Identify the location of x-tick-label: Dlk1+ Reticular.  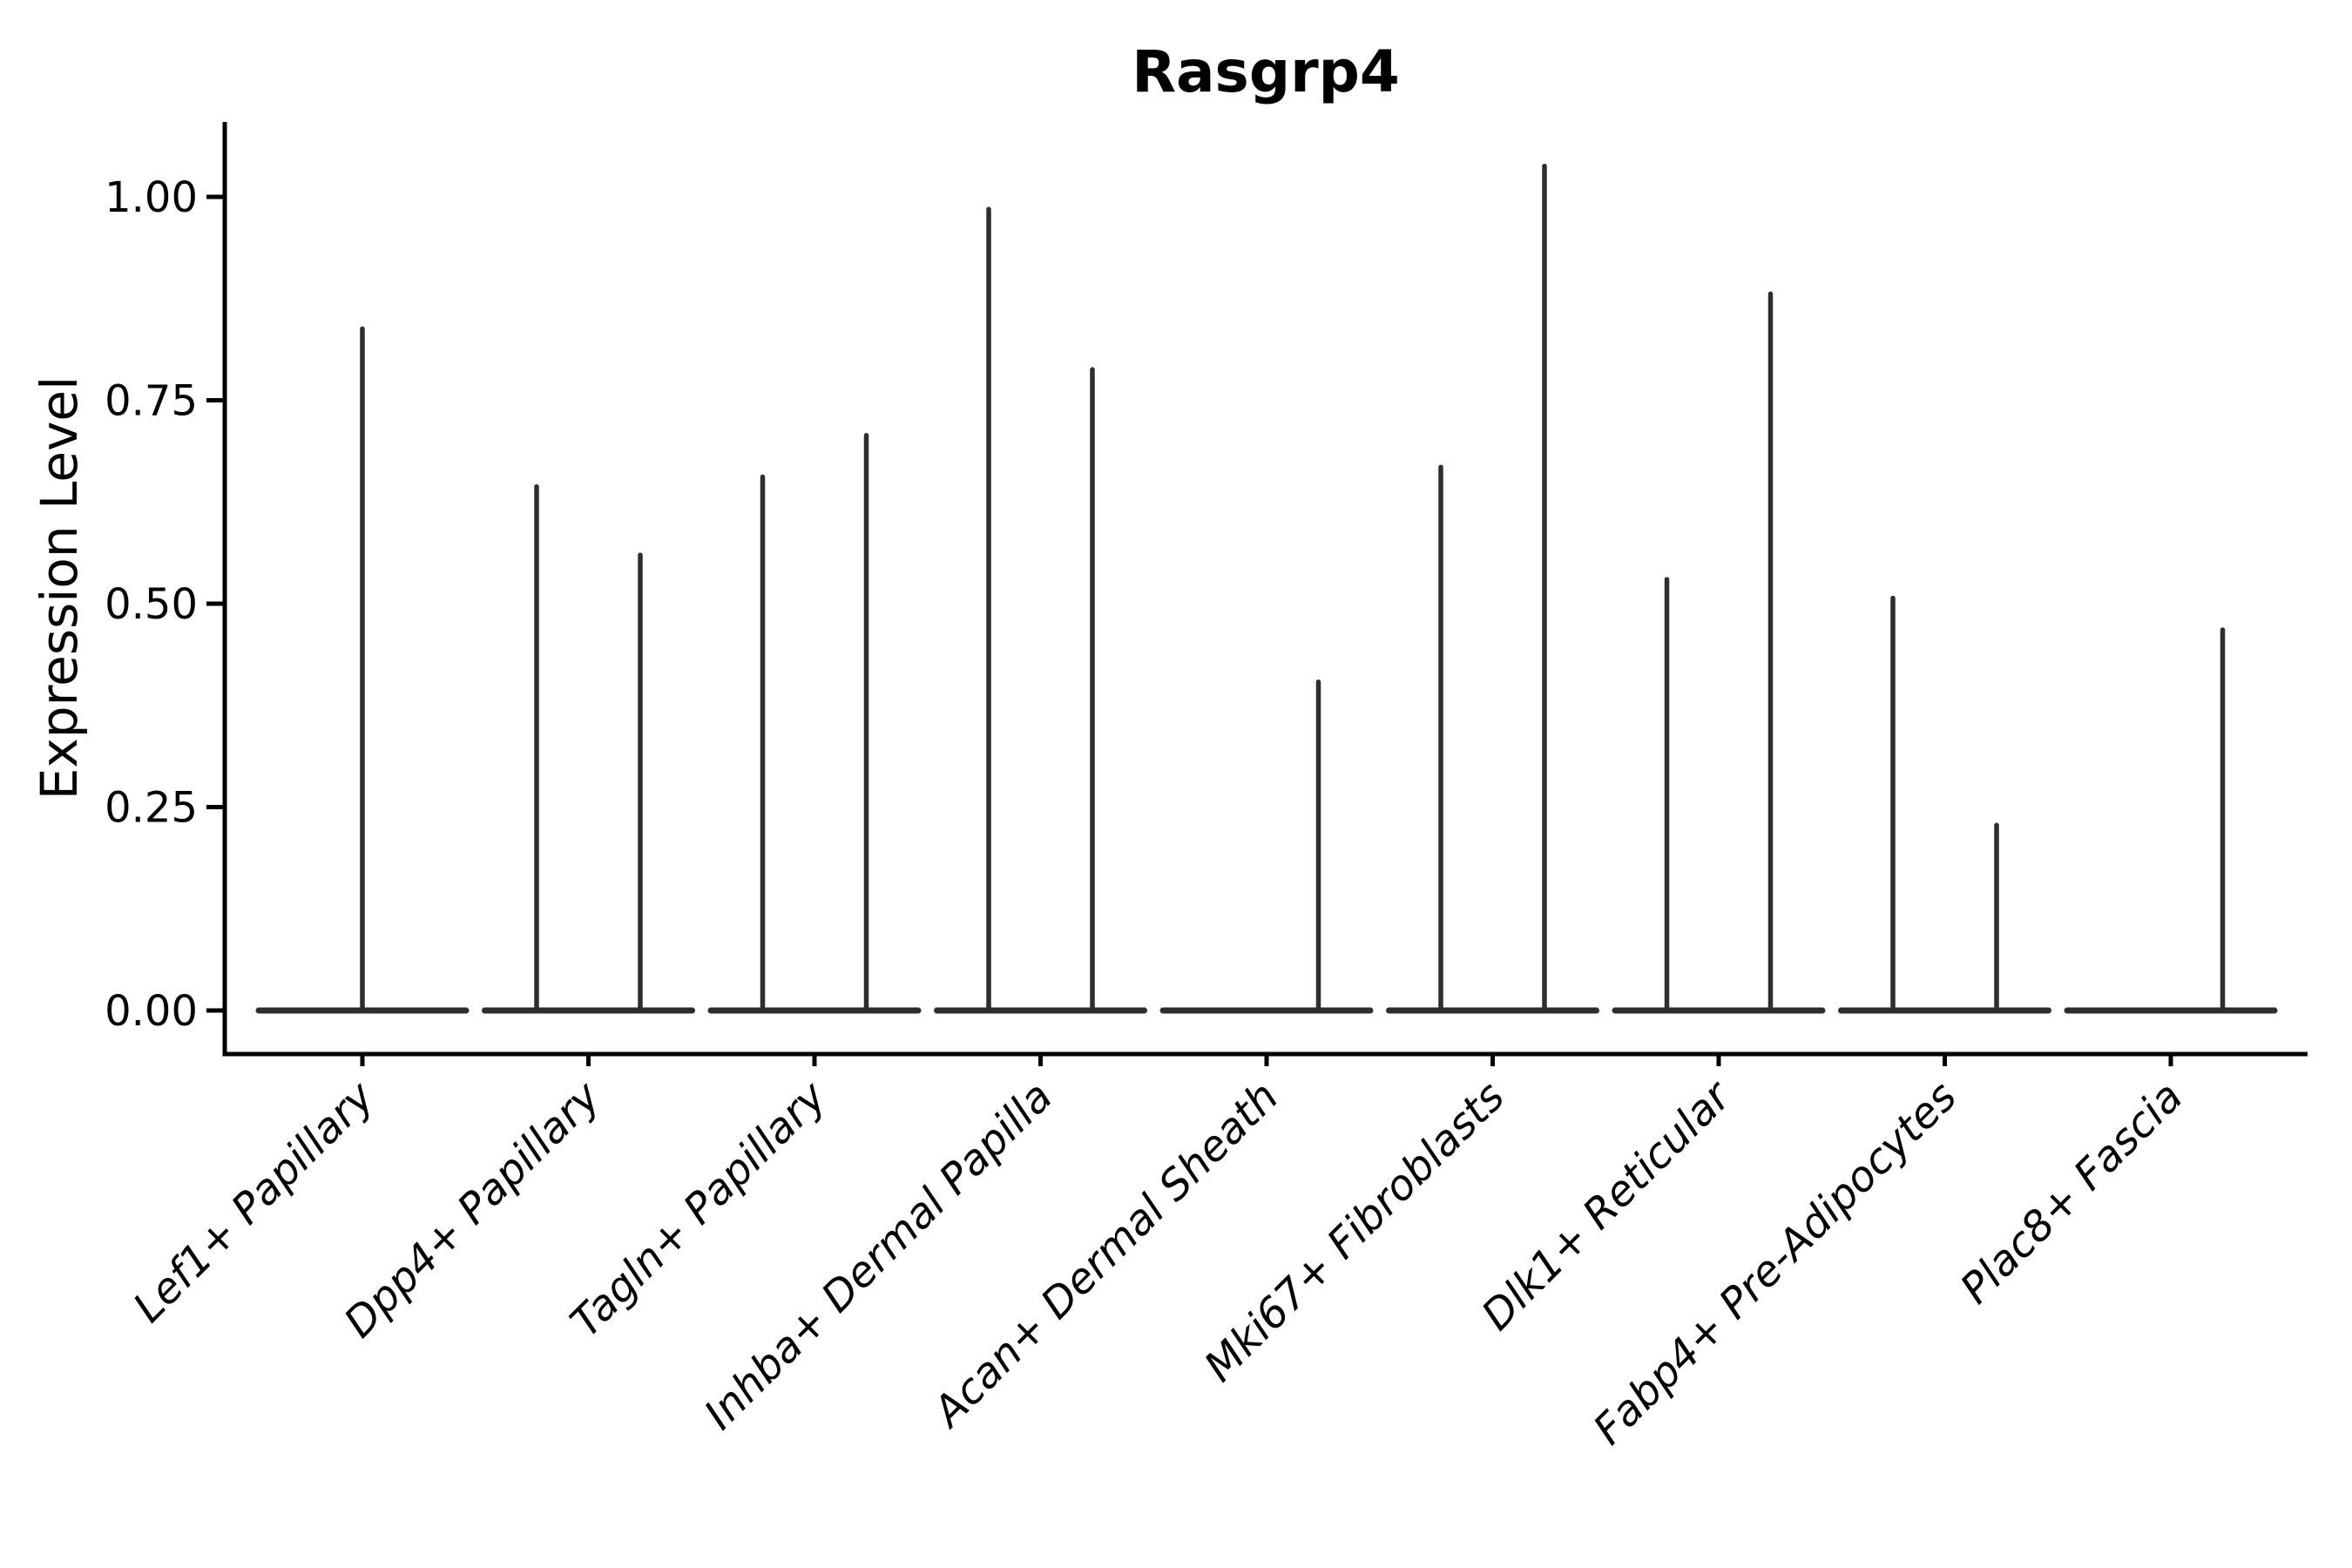
(1607, 1206).